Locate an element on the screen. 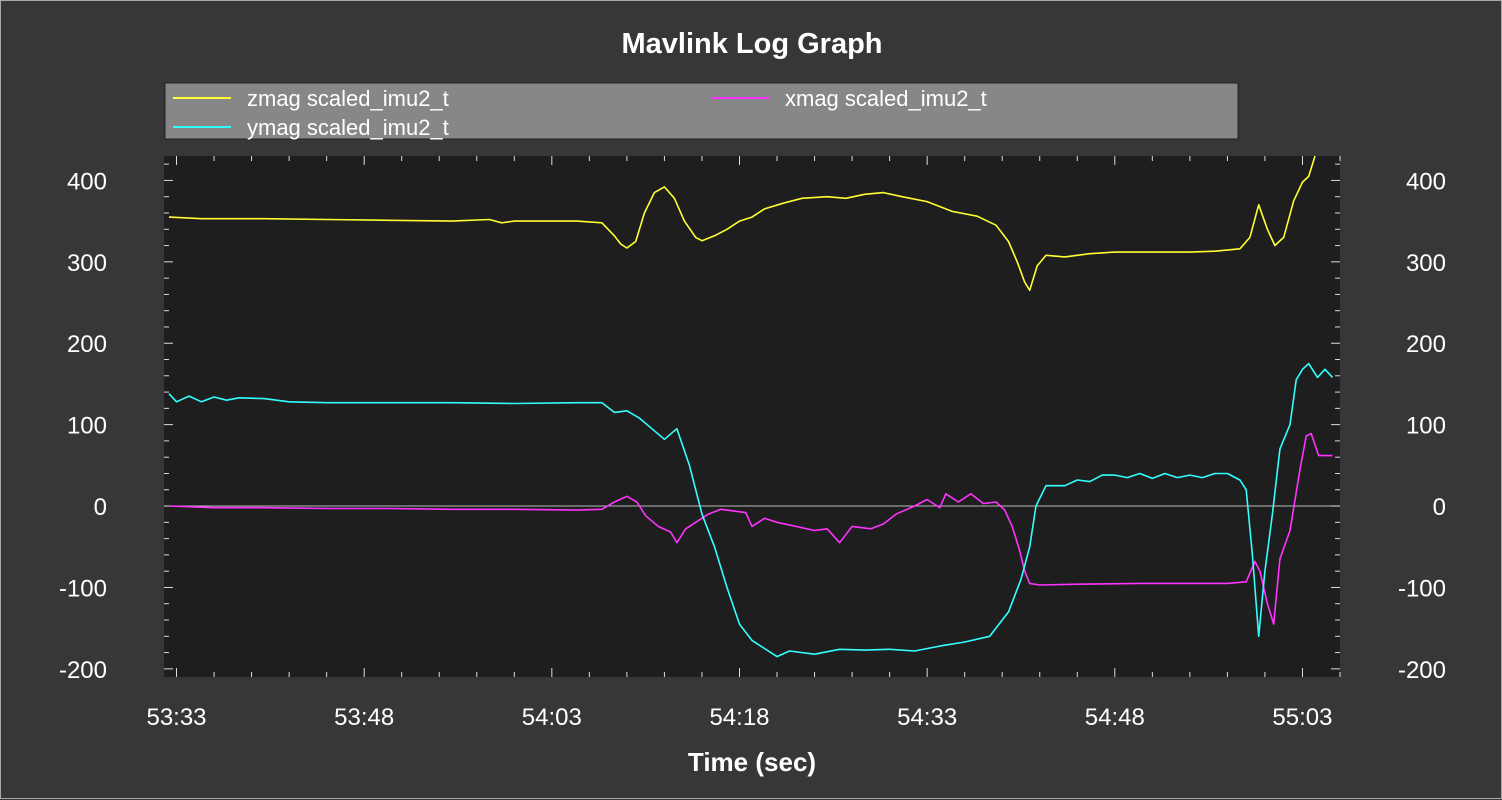 This screenshot has height=800, width=1502. y-tick-label-left: 200 is located at coordinates (87, 344).